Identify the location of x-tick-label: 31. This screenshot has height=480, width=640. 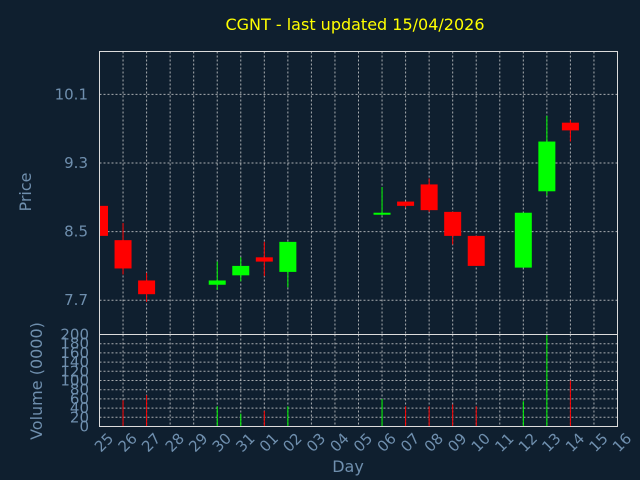
(245, 443).